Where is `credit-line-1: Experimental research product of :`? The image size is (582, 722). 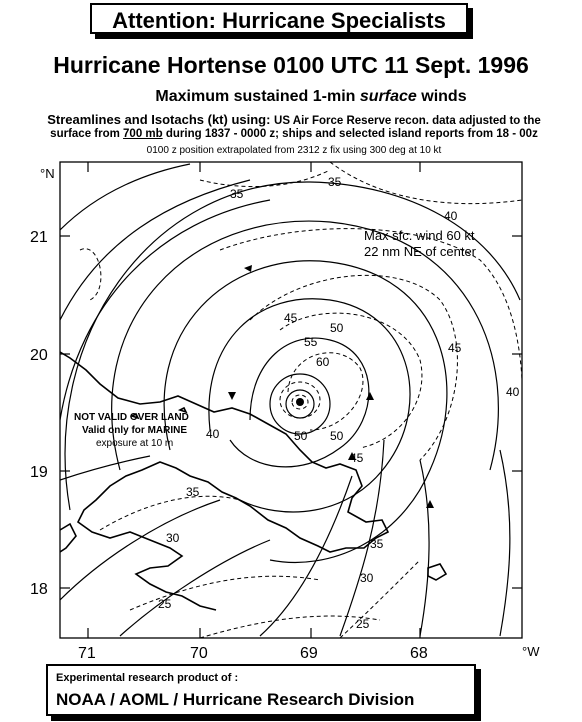 credit-line-1: Experimental research product of : is located at coordinates (147, 678).